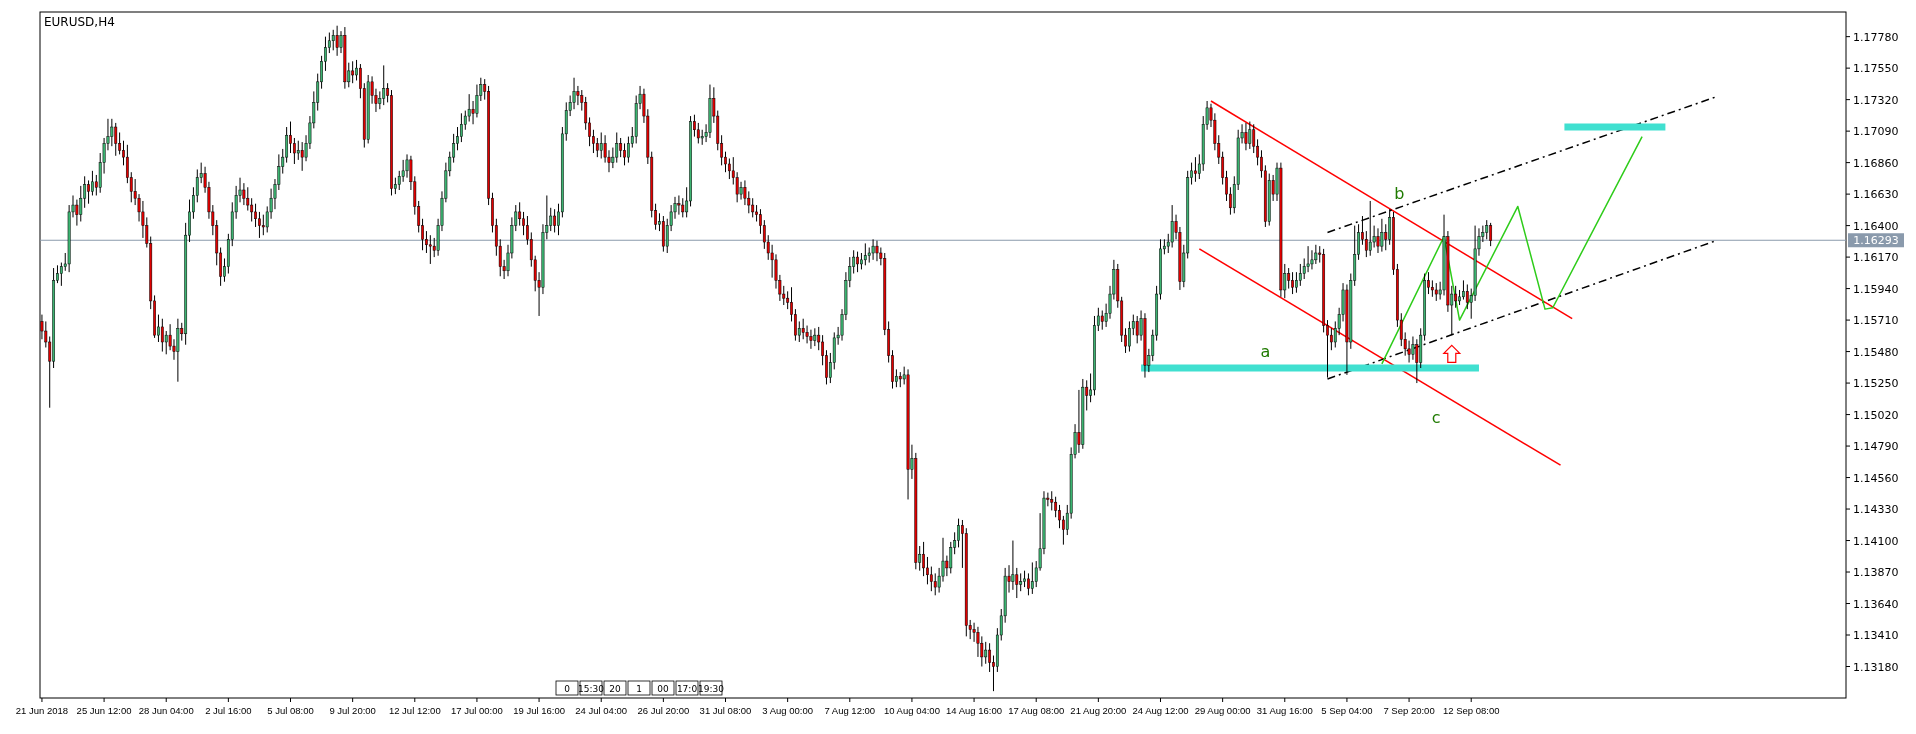 The image size is (1916, 734). What do you see at coordinates (1876, 510) in the screenshot?
I see `y-tick-label: 1.14330` at bounding box center [1876, 510].